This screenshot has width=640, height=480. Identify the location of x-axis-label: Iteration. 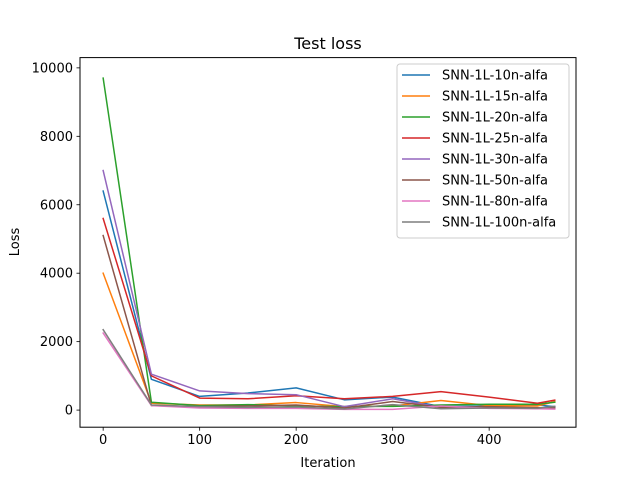
(327, 463).